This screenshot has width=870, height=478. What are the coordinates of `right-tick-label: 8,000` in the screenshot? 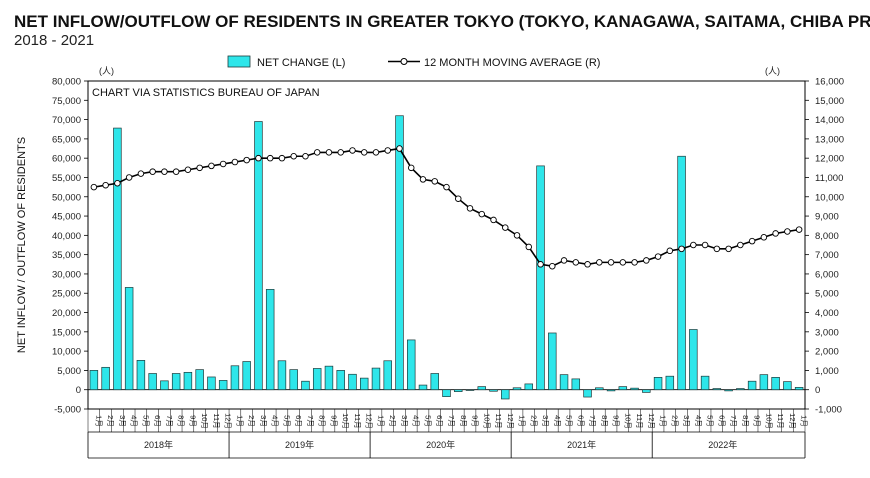 It's located at (827, 236).